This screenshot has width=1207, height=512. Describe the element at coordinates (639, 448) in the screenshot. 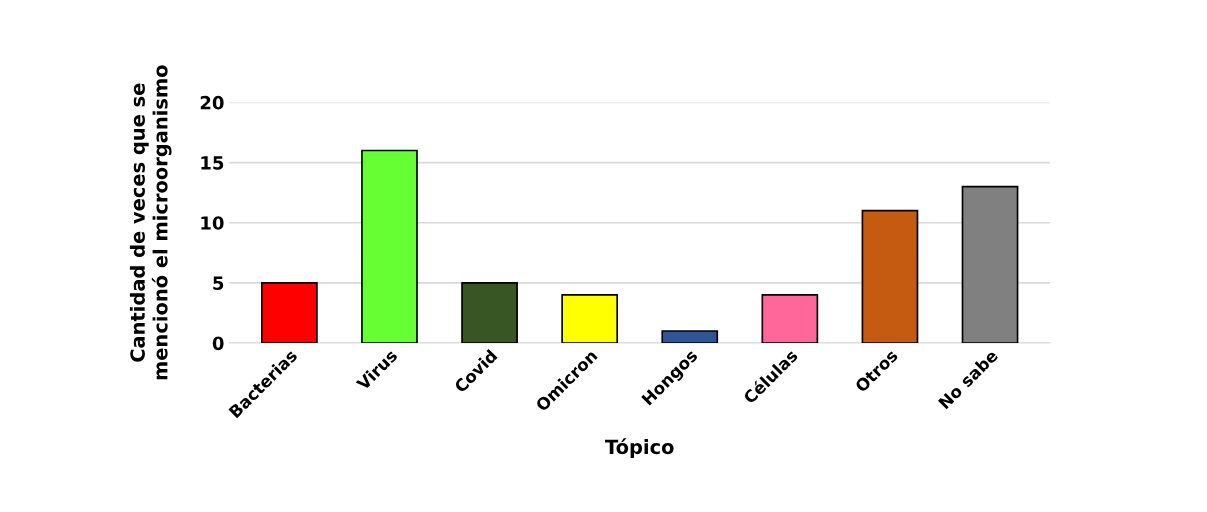

I see `x-axis-title: Tópico` at that location.